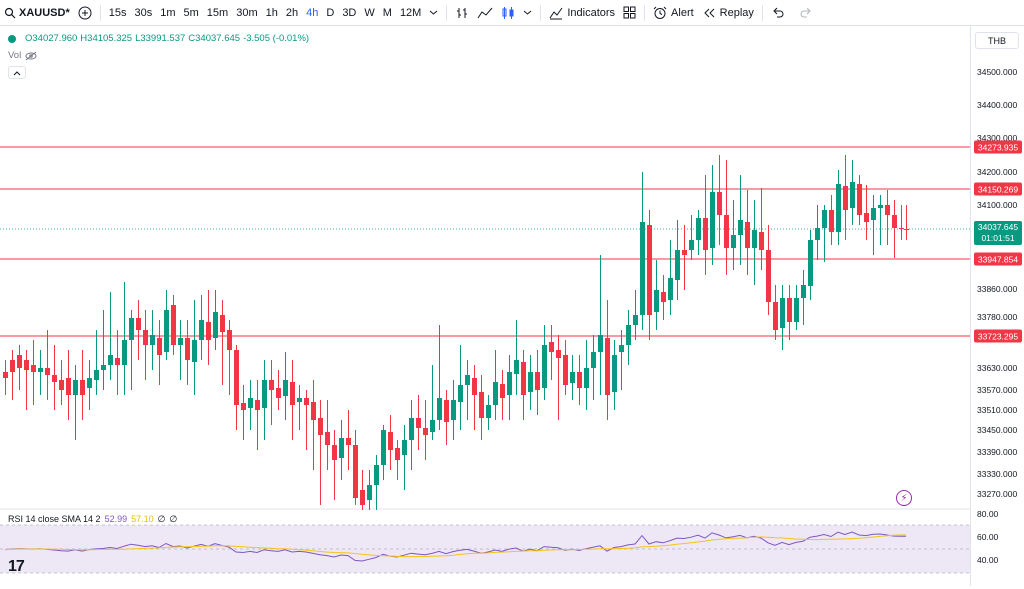 Image resolution: width=1024 pixels, height=589 pixels. Describe the element at coordinates (292, 12) in the screenshot. I see `interval-2h: 2h` at that location.